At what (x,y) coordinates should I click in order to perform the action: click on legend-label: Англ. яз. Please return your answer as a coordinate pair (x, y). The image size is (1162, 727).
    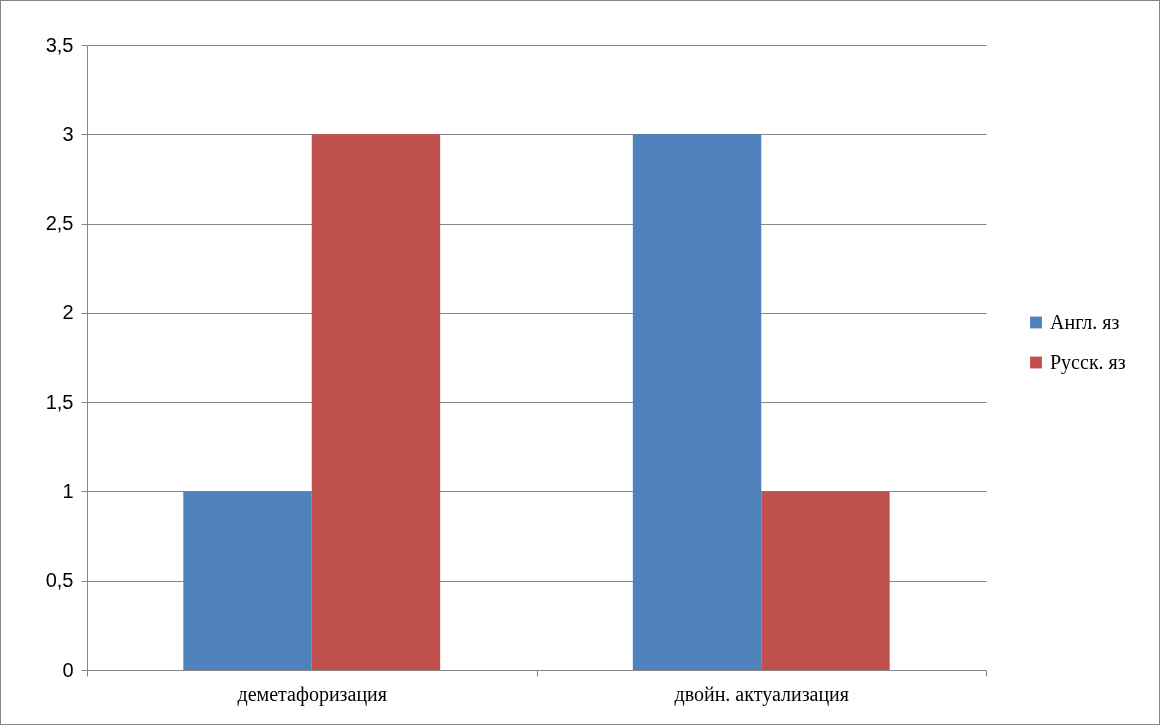
    Looking at the image, I should click on (1085, 321).